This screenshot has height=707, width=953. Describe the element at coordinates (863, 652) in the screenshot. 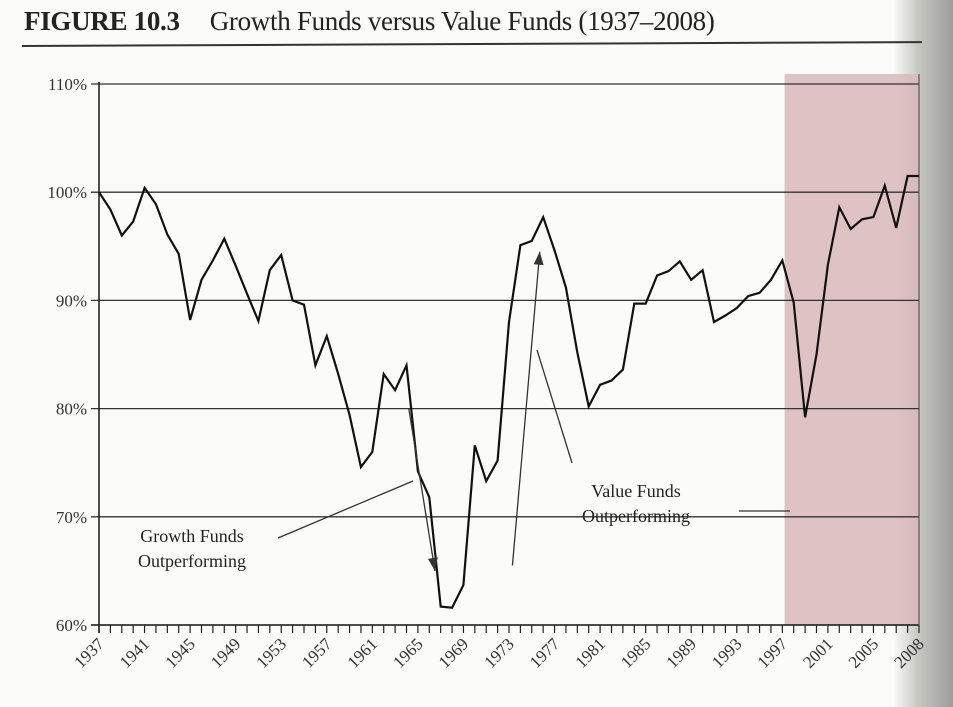

I see `x-tick-label: 2005` at that location.